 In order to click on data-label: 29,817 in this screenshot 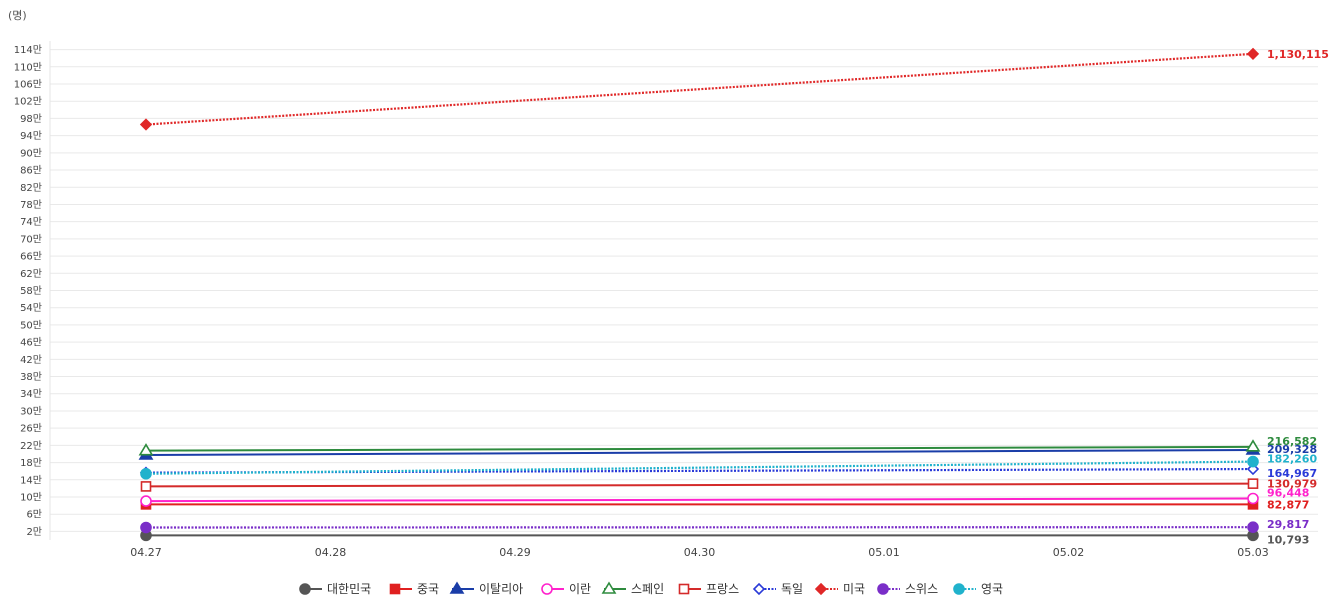, I will do `click(1288, 524)`.